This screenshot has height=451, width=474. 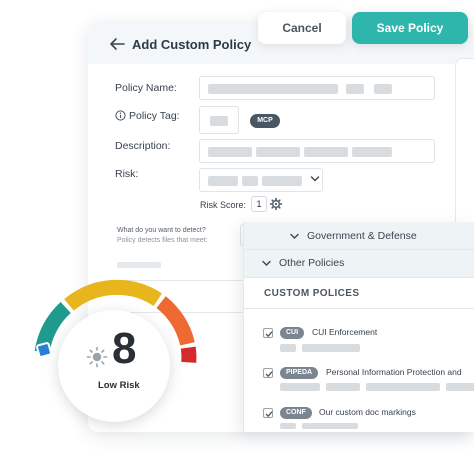 What do you see at coordinates (117, 44) in the screenshot?
I see `arrow-left-icon` at bounding box center [117, 44].